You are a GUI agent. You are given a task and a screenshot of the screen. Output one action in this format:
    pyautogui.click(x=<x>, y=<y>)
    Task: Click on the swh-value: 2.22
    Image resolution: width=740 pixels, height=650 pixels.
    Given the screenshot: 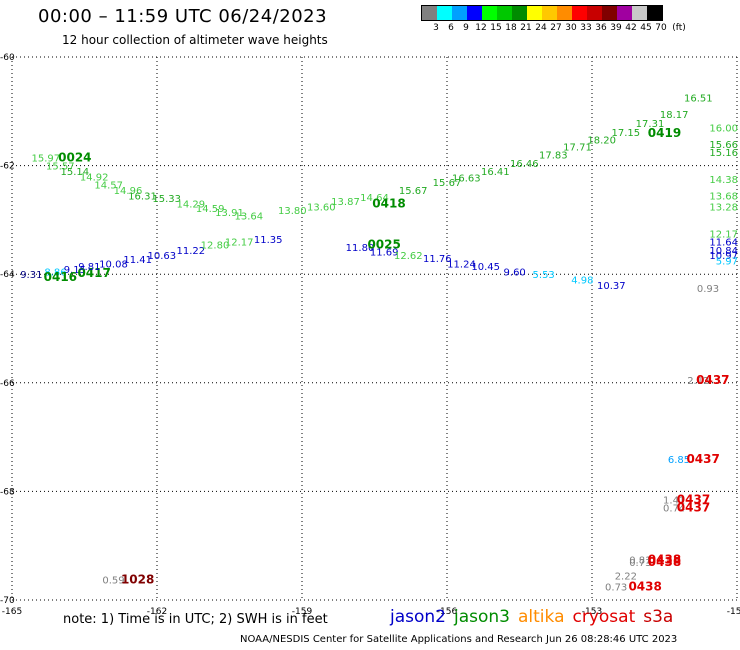 What is the action you would take?
    pyautogui.click(x=626, y=577)
    